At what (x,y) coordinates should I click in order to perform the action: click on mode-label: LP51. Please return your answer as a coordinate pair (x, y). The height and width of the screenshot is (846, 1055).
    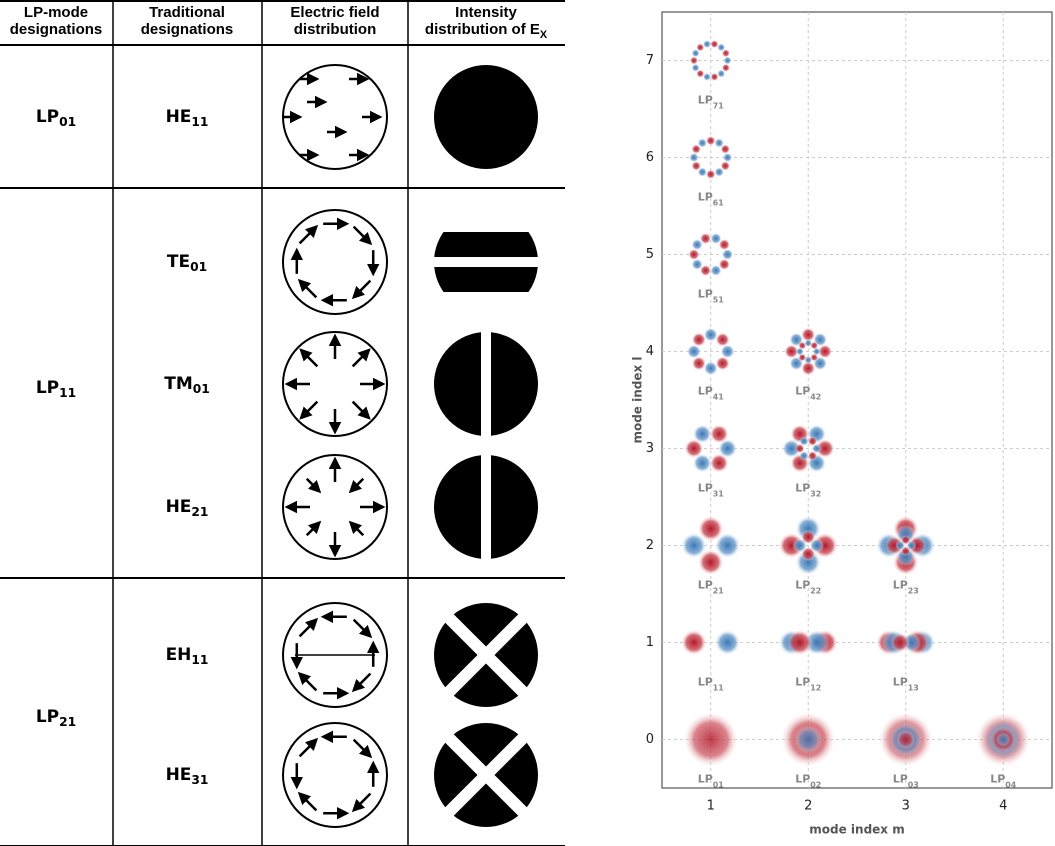
    Looking at the image, I should click on (711, 296).